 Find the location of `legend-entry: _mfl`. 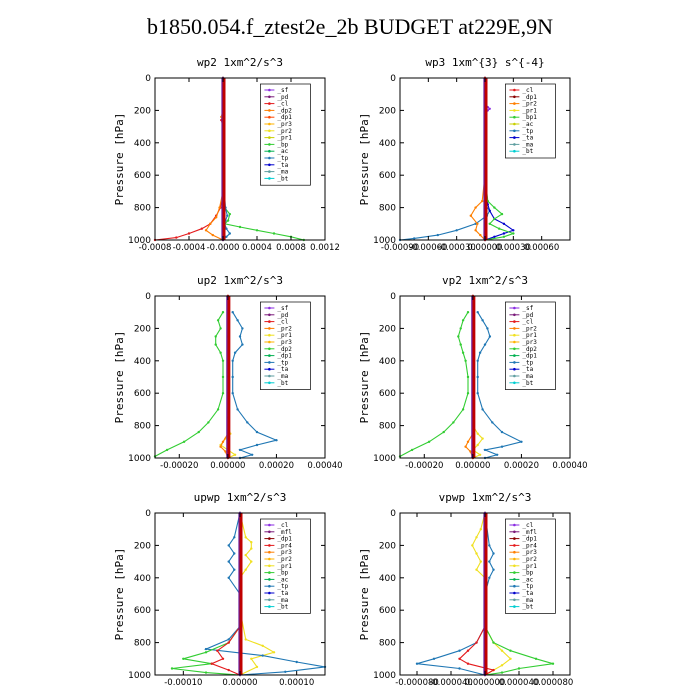

legend-entry: _mfl is located at coordinates (284, 532).